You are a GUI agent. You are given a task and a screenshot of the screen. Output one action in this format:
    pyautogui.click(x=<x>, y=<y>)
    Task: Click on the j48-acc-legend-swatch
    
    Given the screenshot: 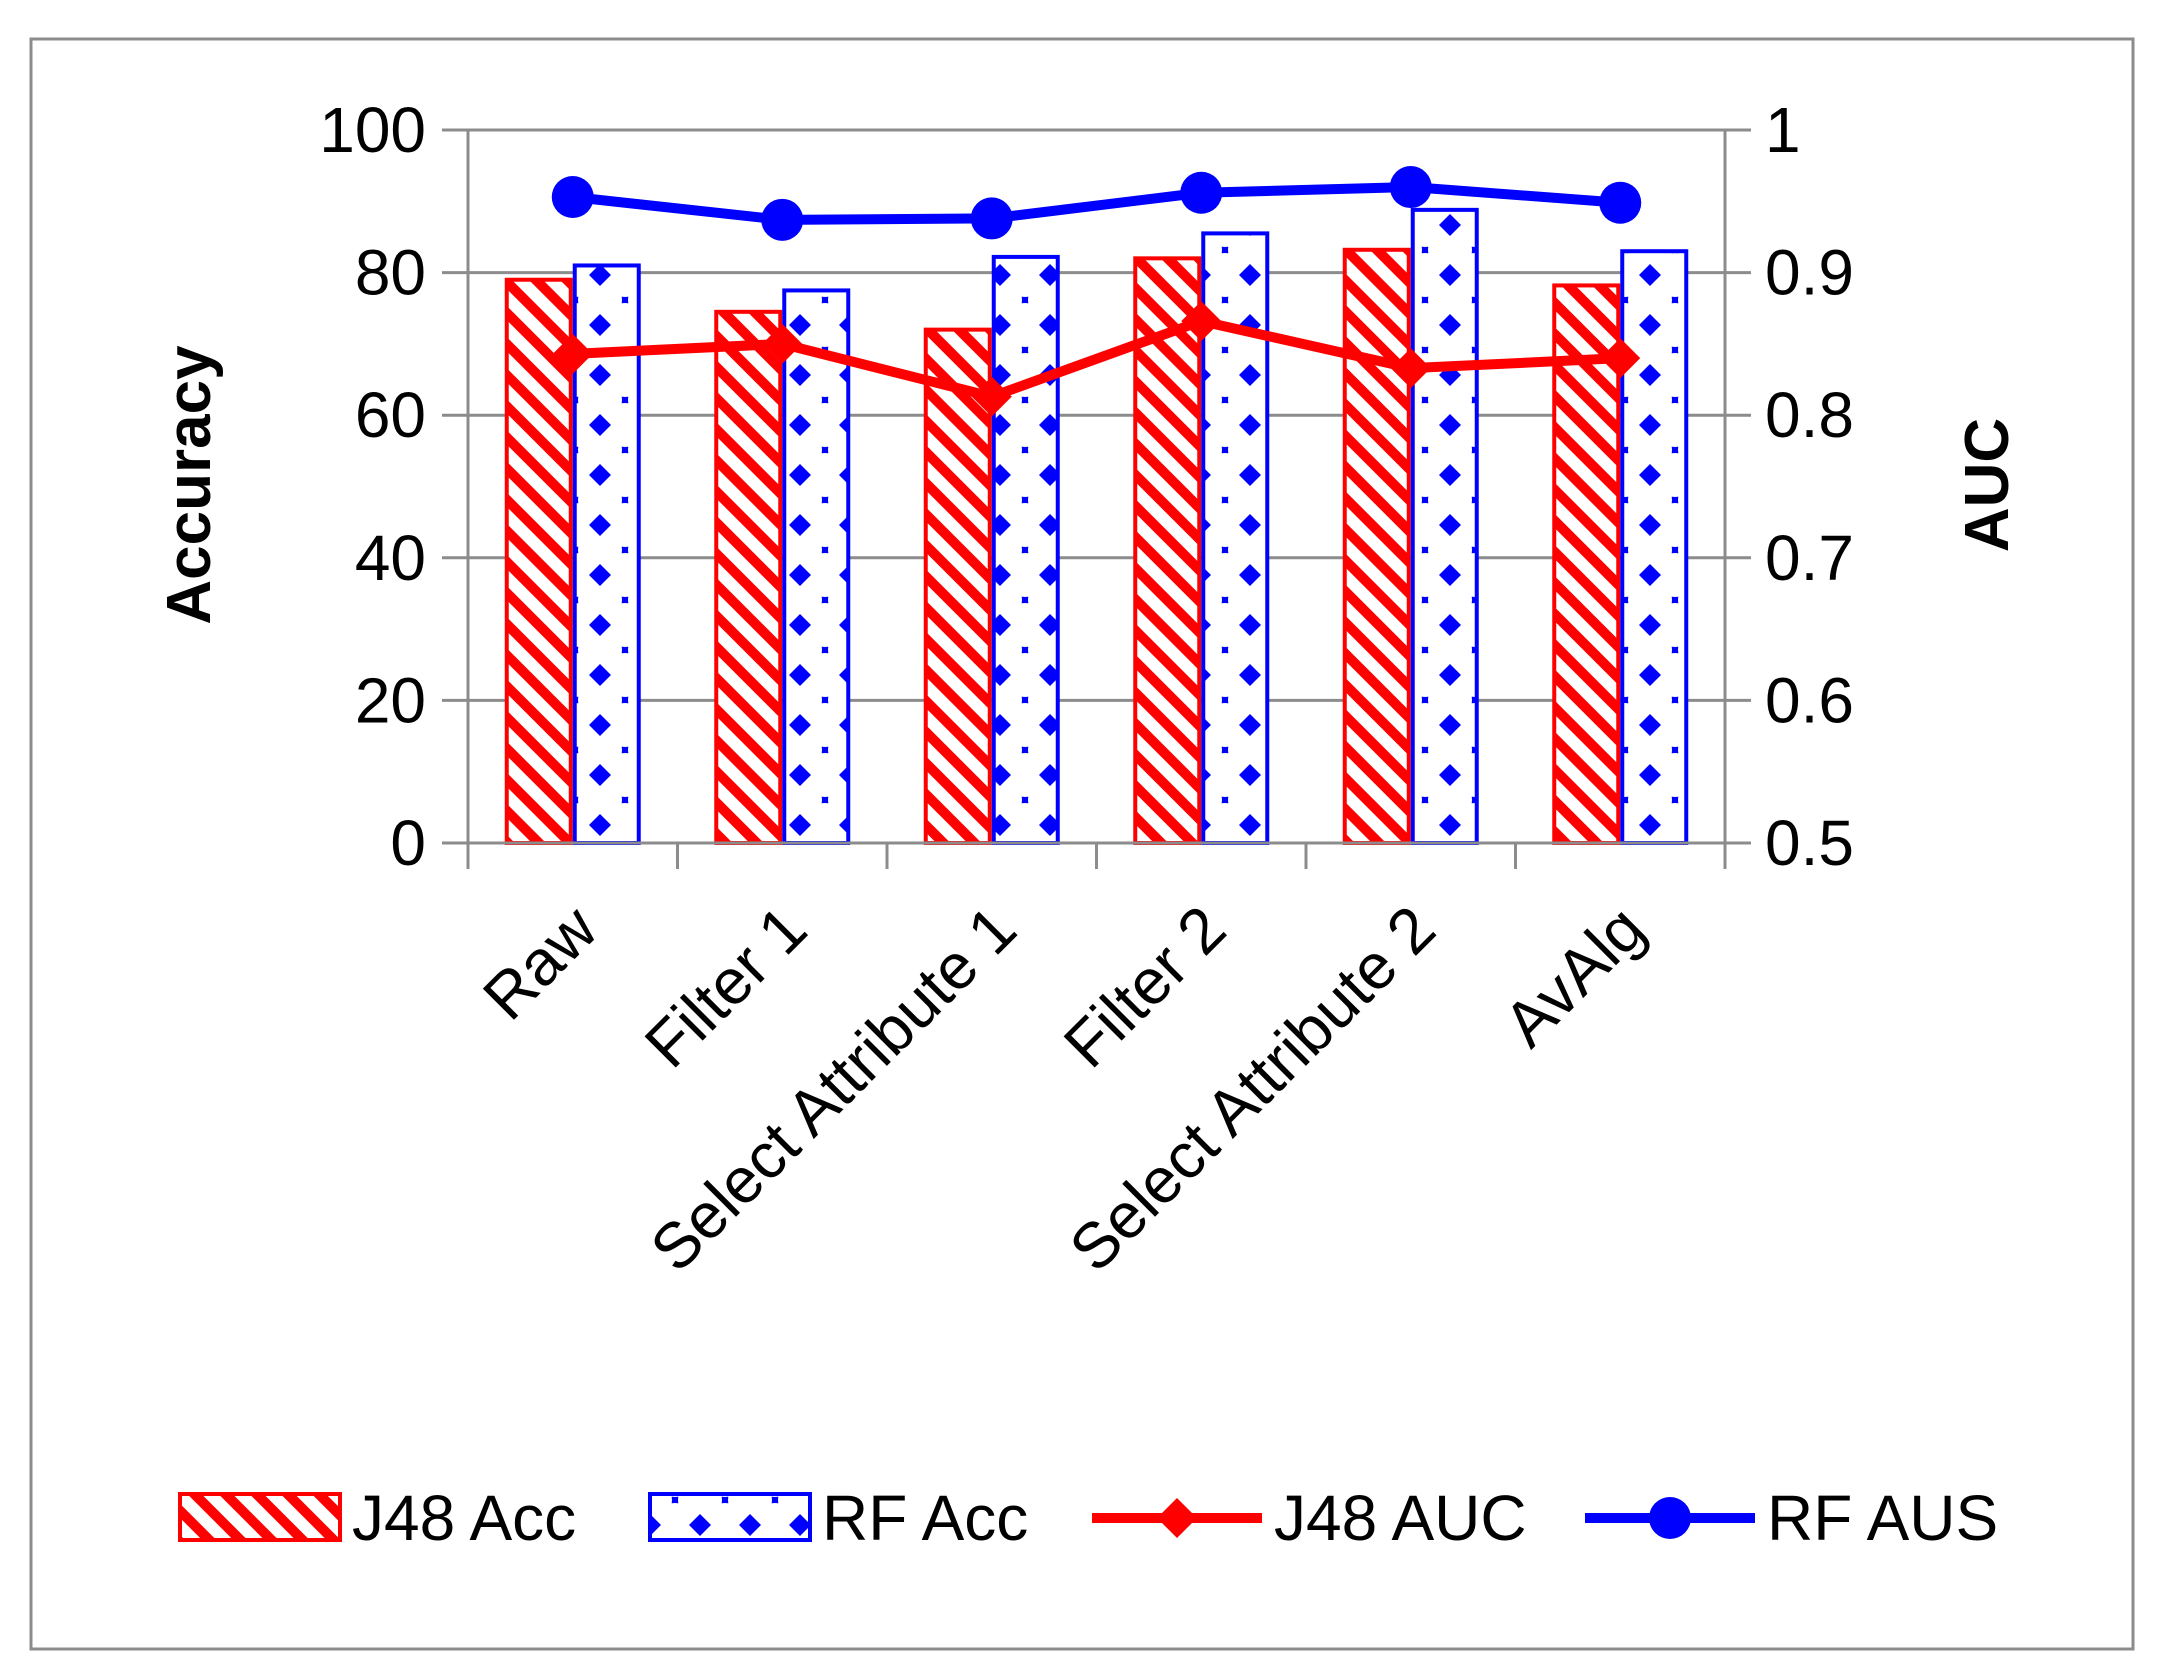 What is the action you would take?
    pyautogui.click(x=260, y=1517)
    